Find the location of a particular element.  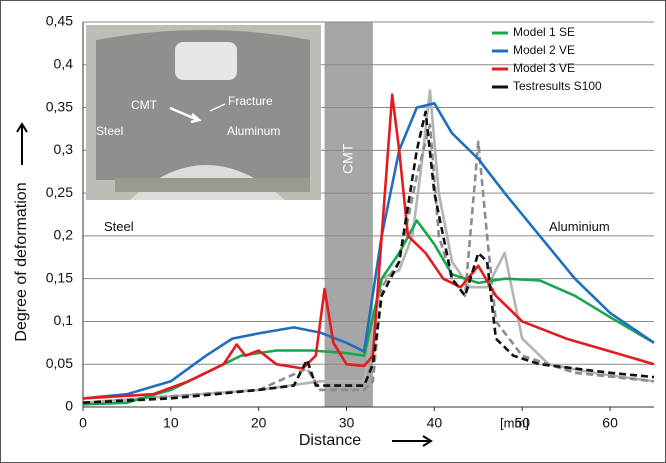

ruler is located at coordinates (212, 185).